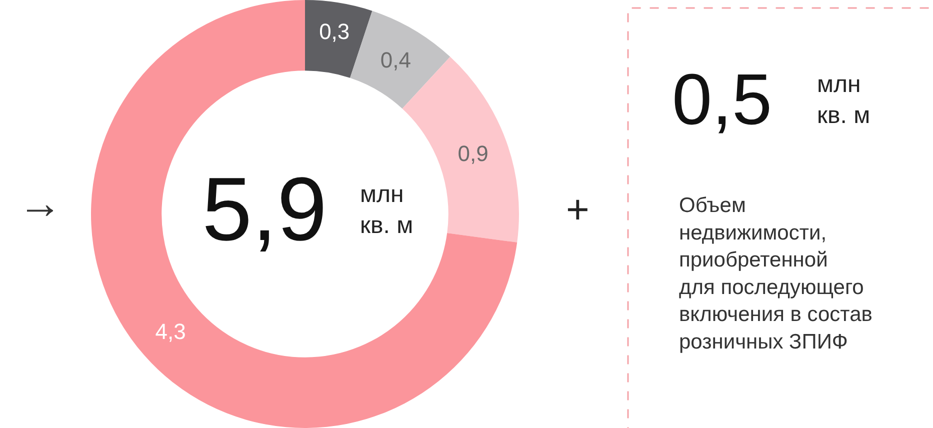 The height and width of the screenshot is (428, 933). What do you see at coordinates (473, 153) in the screenshot?
I see `data-label: 0,9` at bounding box center [473, 153].